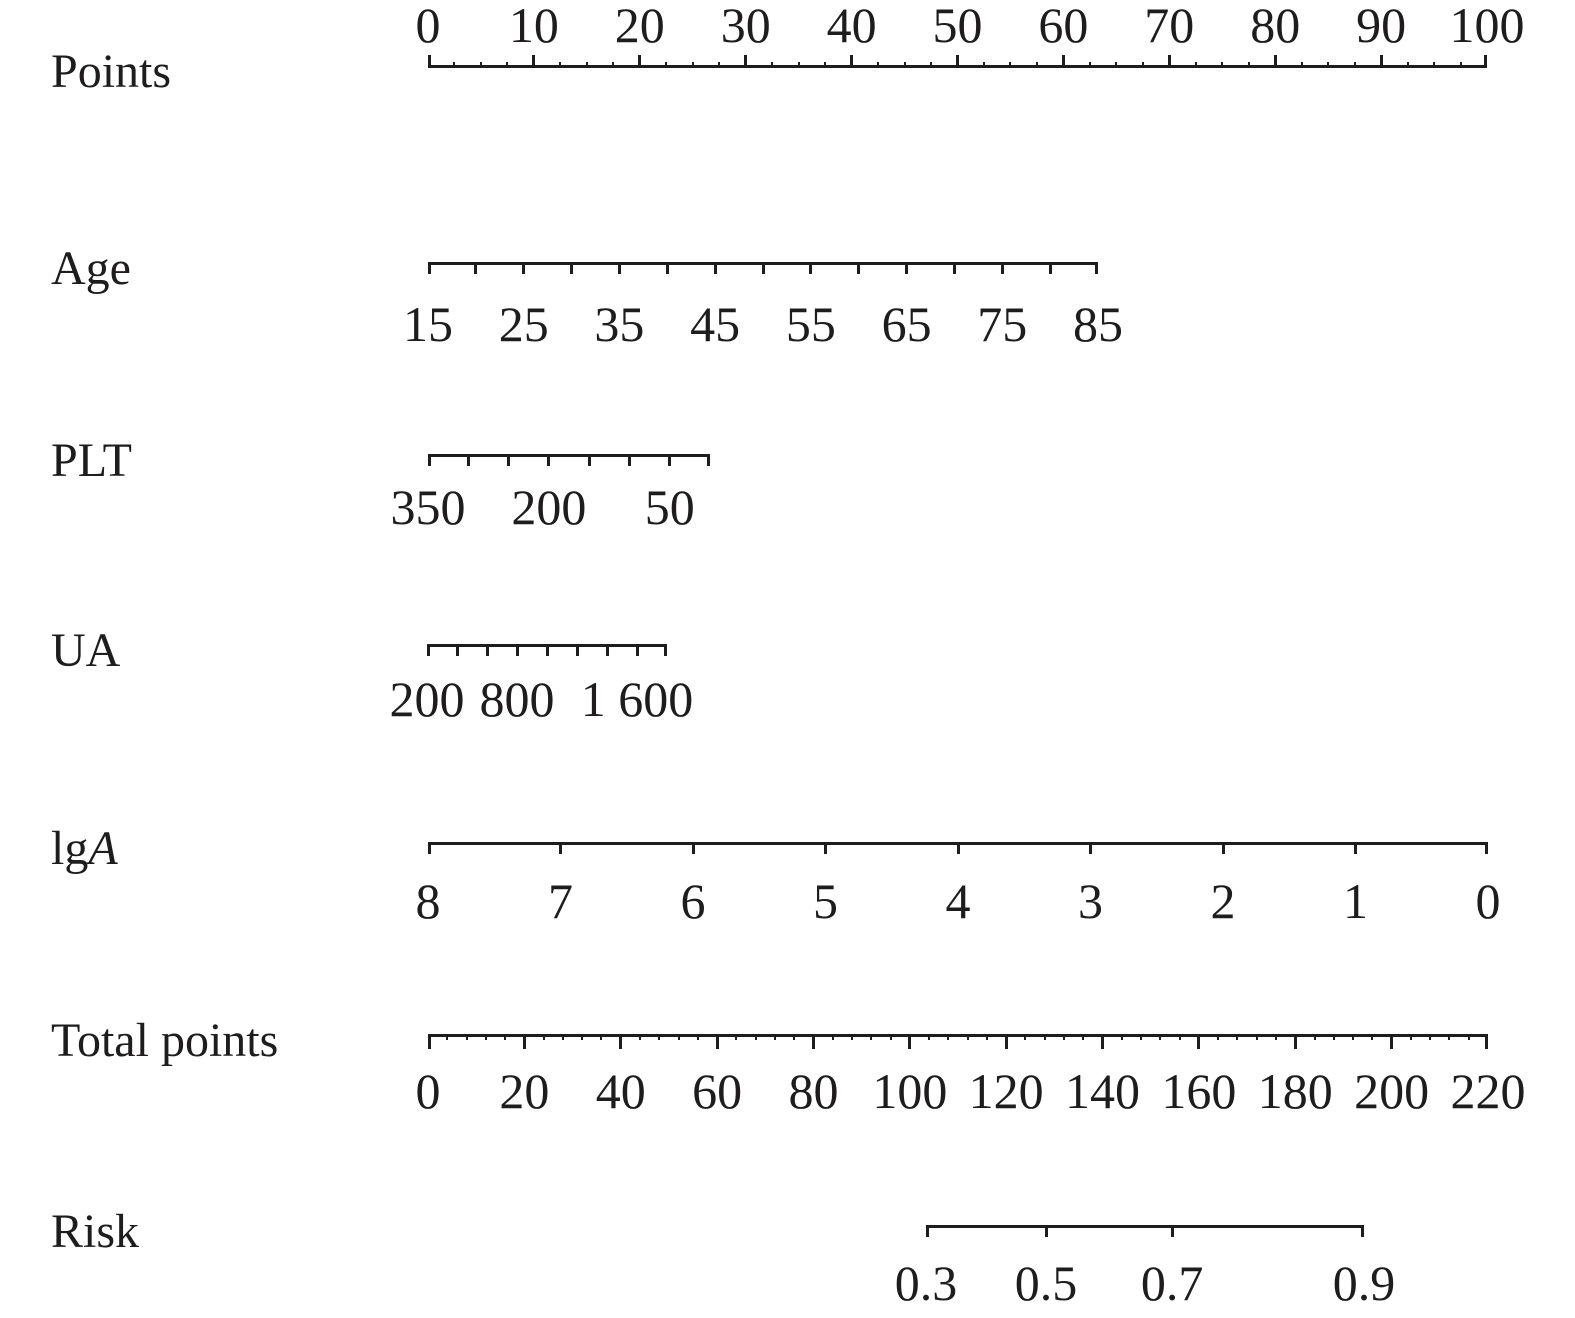 The image size is (1575, 1318). What do you see at coordinates (957, 66) in the screenshot?
I see `axis-line-points` at bounding box center [957, 66].